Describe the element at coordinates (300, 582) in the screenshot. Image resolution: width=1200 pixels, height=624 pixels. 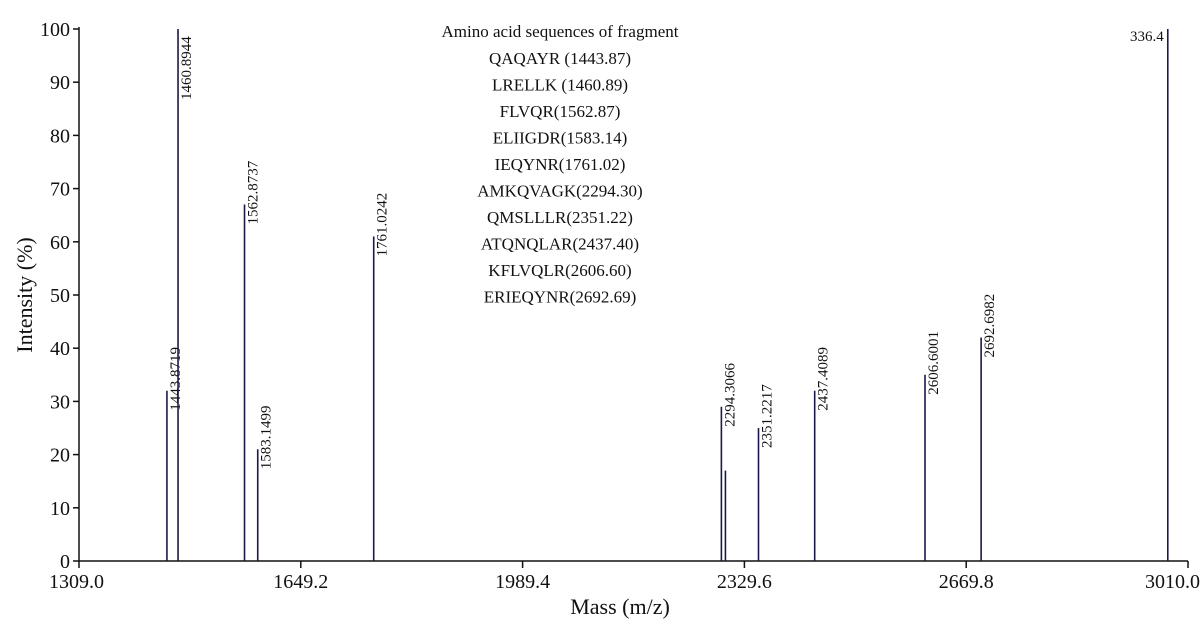
I see `x-tick-label: 1649.2` at that location.